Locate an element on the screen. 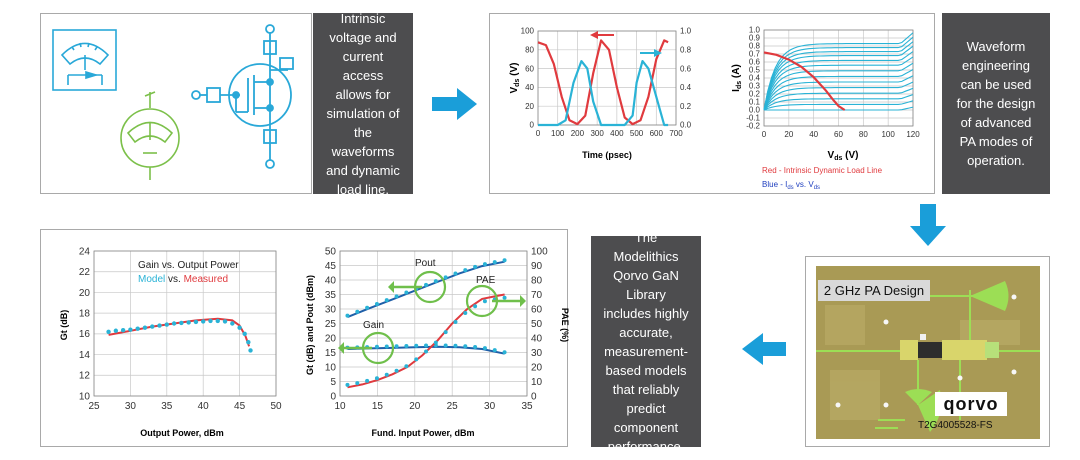  iv-xtick: 60 is located at coordinates (838, 134).